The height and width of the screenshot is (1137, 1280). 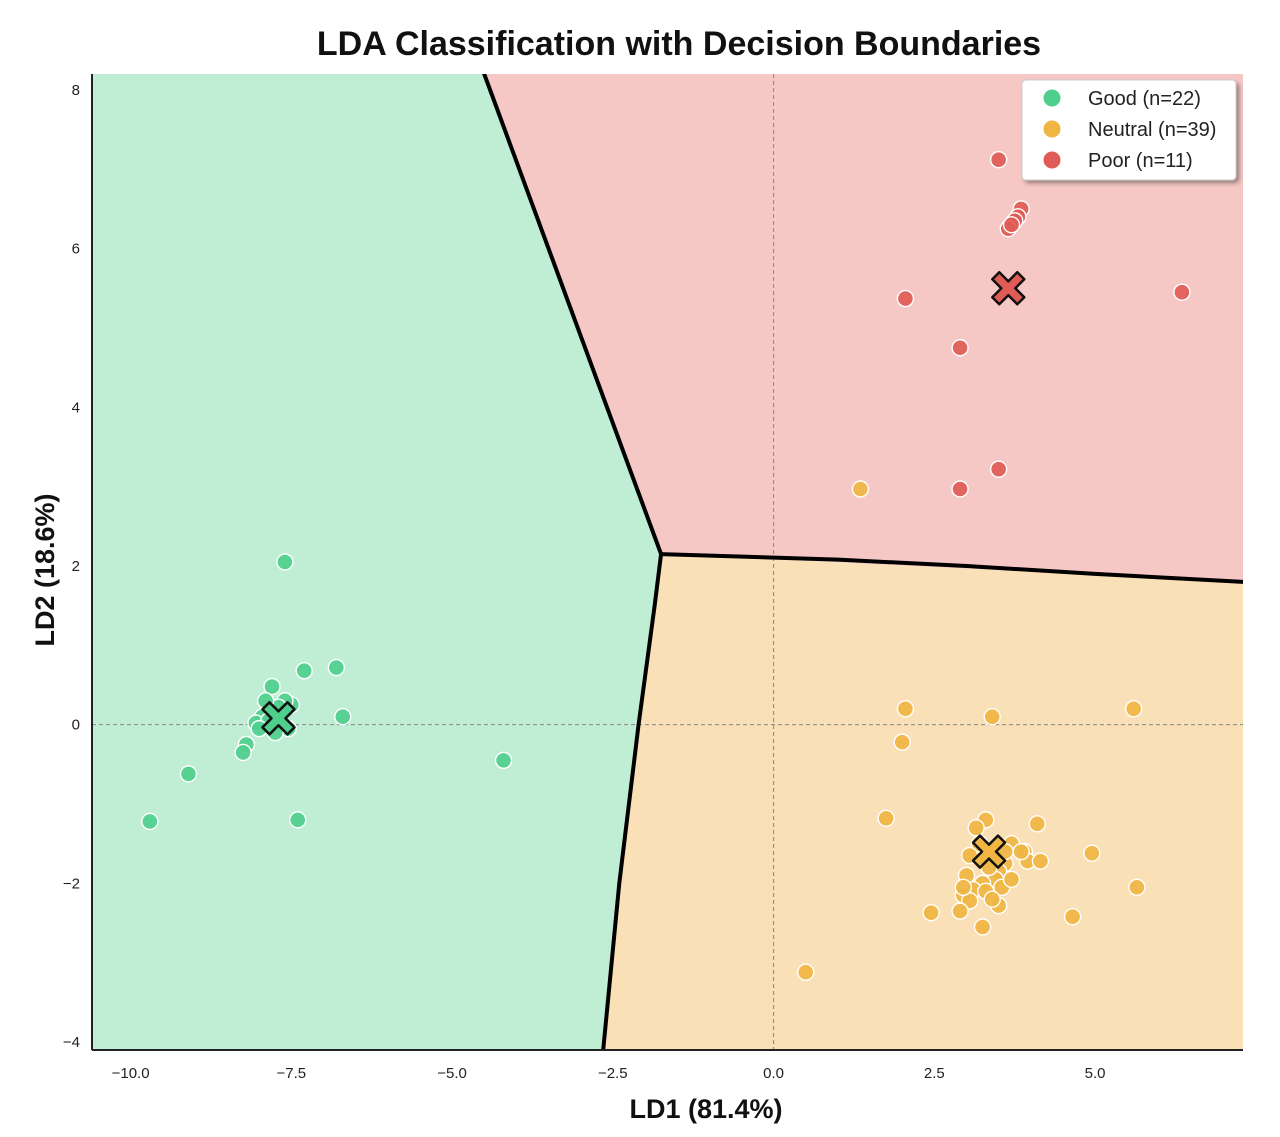 What do you see at coordinates (131, 1073) in the screenshot?
I see `x-tick-label: −10.0` at bounding box center [131, 1073].